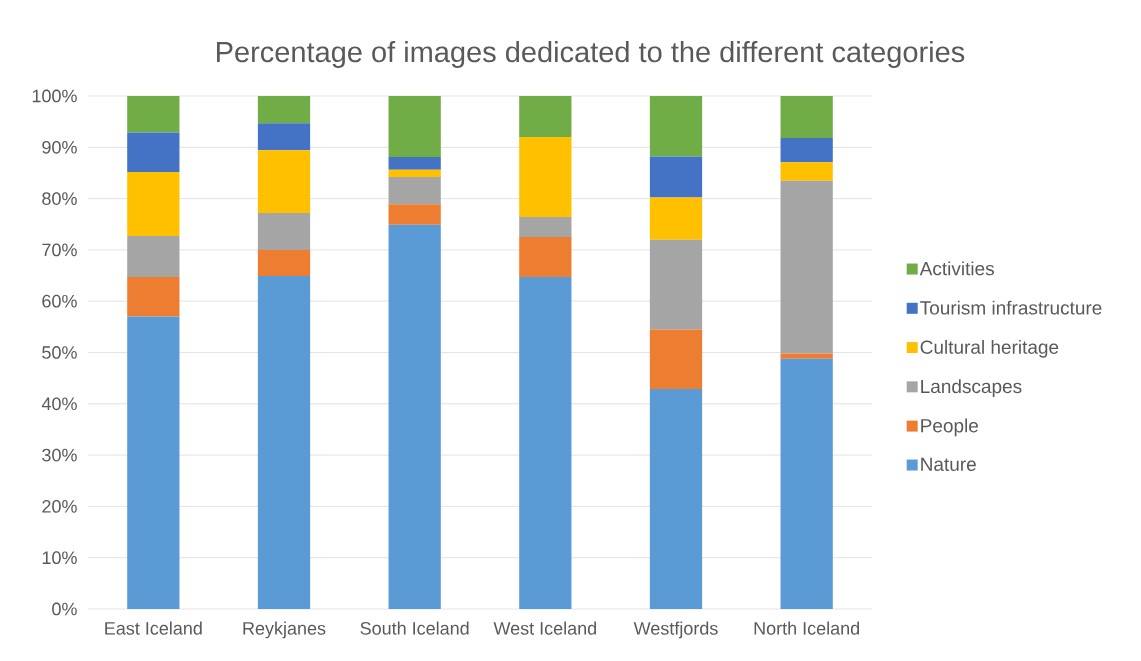  What do you see at coordinates (1011, 307) in the screenshot?
I see `legend-label: Tourism infrastructure` at bounding box center [1011, 307].